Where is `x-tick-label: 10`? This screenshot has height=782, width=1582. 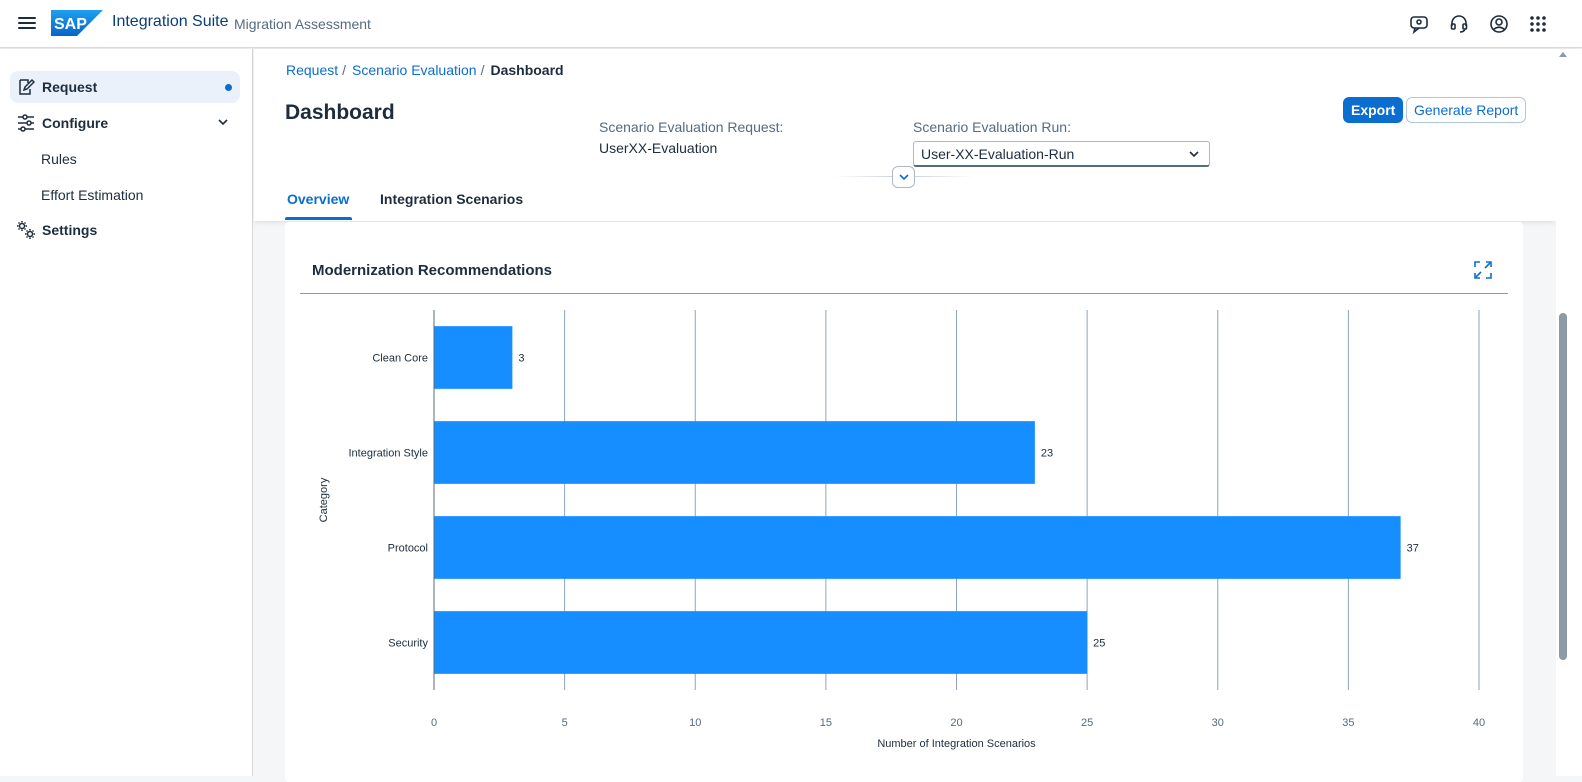 x-tick-label: 10 is located at coordinates (695, 723).